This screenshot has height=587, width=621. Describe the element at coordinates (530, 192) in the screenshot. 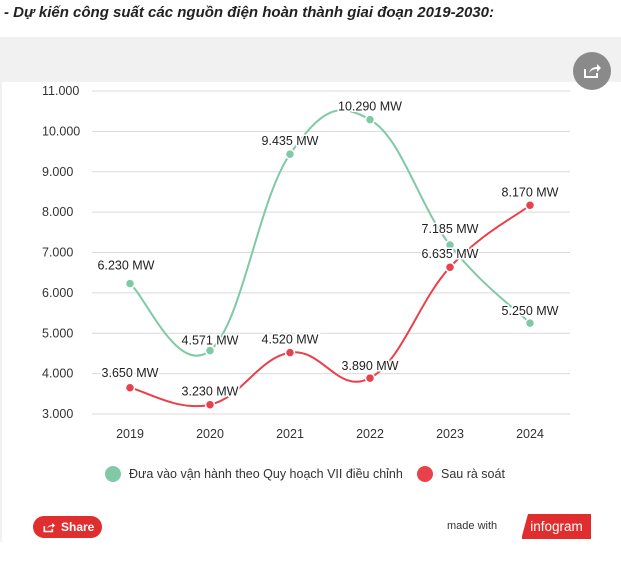

I see `data-label-series-2: 8.170 MW` at that location.